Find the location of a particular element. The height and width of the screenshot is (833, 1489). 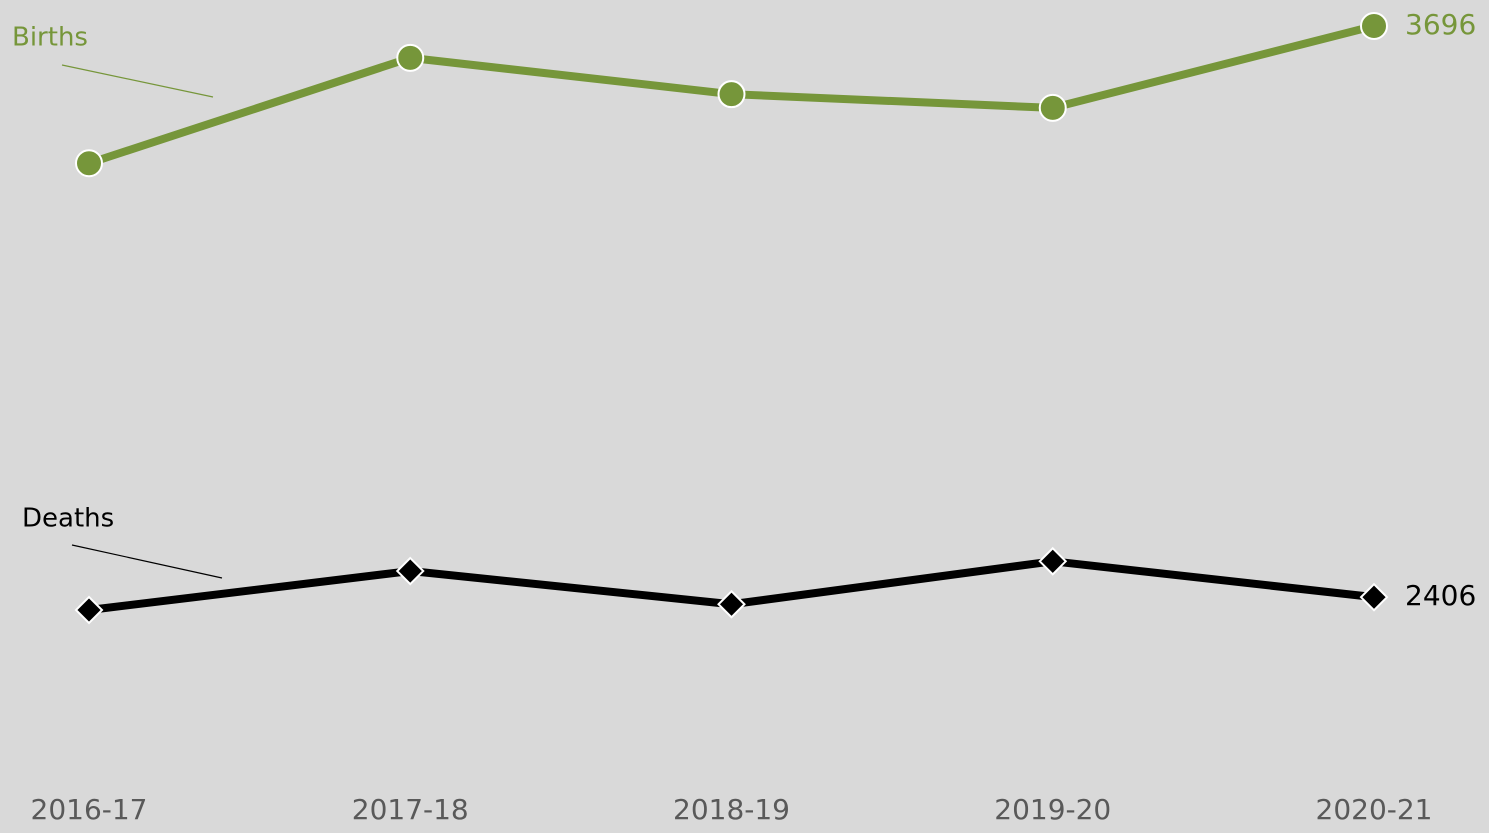

x-tick-label: 2016-17 is located at coordinates (89, 809).